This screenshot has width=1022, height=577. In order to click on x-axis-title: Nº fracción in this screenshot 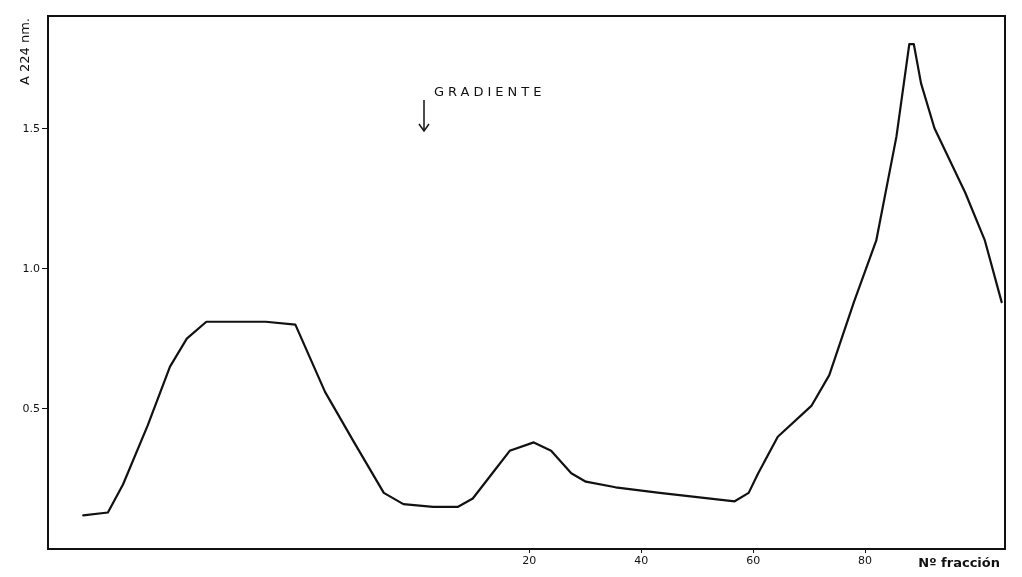, I will do `click(959, 562)`.